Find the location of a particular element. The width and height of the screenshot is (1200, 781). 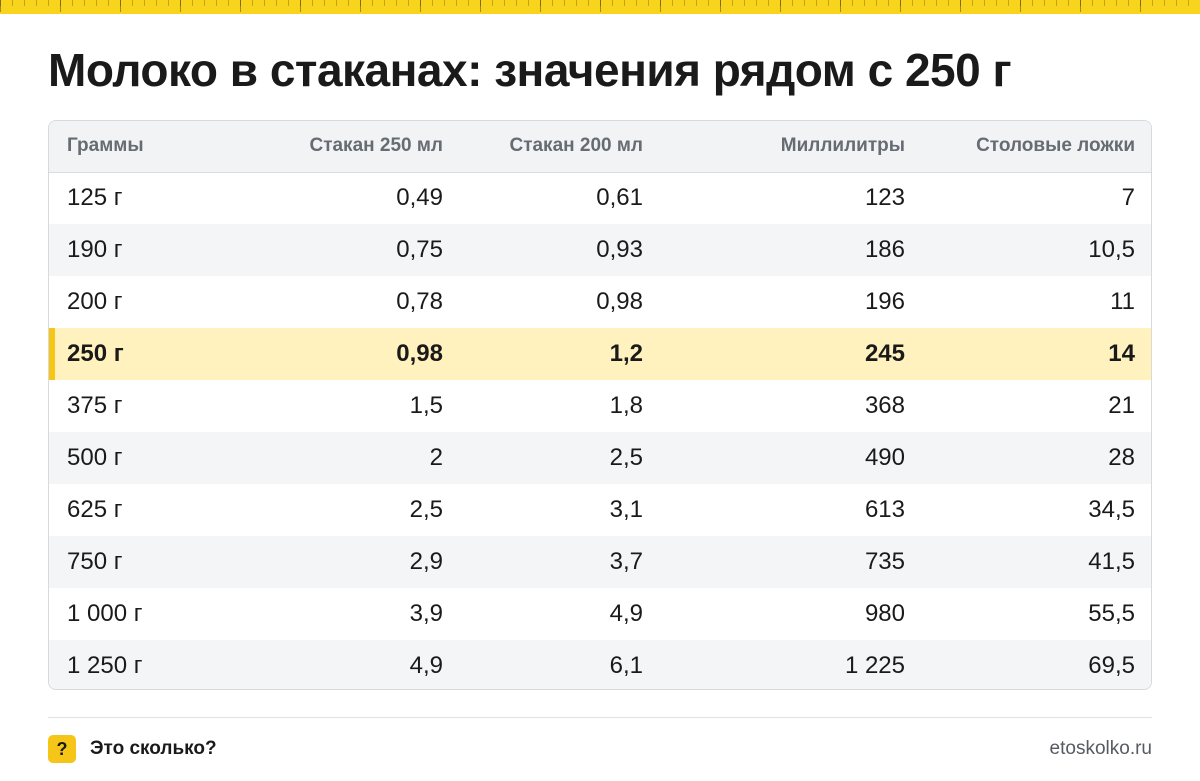

cell-tablespoons: 28 is located at coordinates (1028, 458).